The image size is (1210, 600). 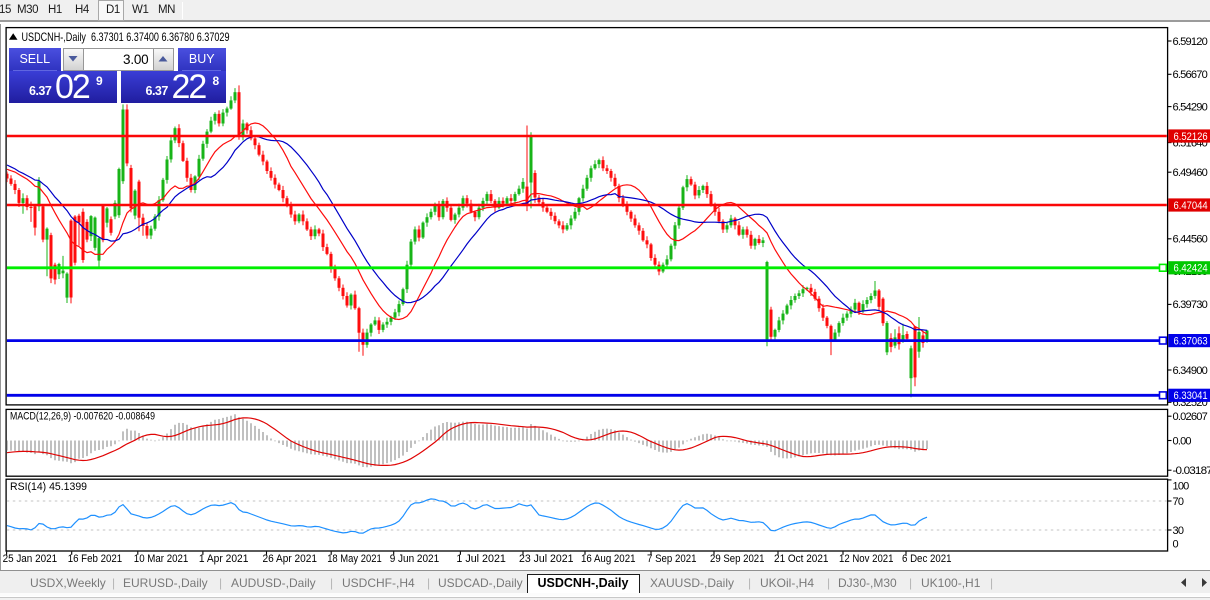 I want to click on svg-text: 16 Aug 2021, so click(x=608, y=559).